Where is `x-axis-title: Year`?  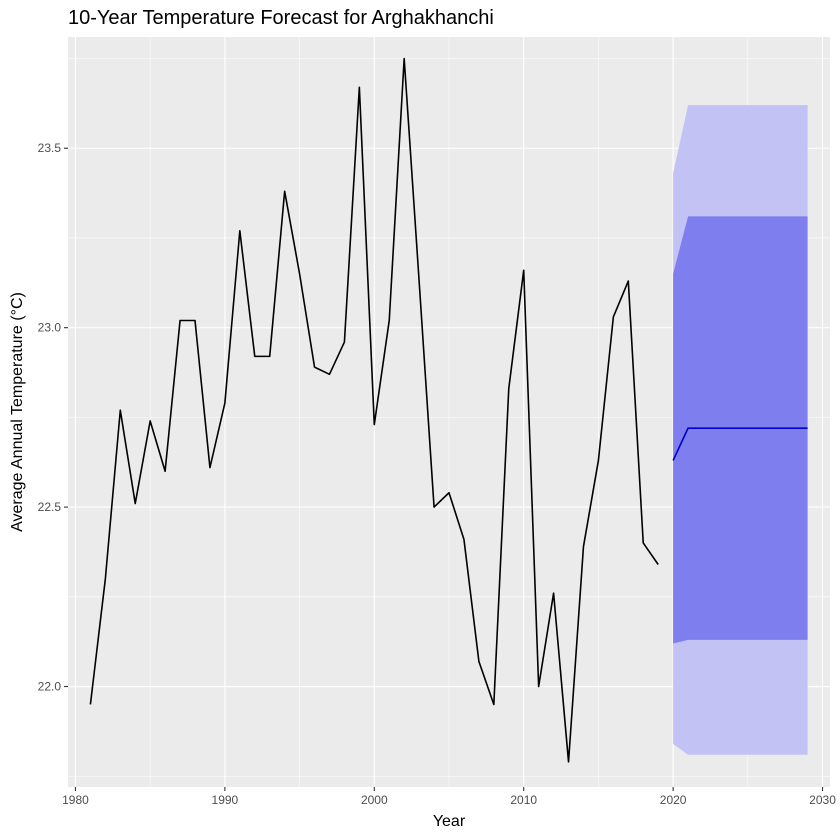 x-axis-title: Year is located at coordinates (449, 821).